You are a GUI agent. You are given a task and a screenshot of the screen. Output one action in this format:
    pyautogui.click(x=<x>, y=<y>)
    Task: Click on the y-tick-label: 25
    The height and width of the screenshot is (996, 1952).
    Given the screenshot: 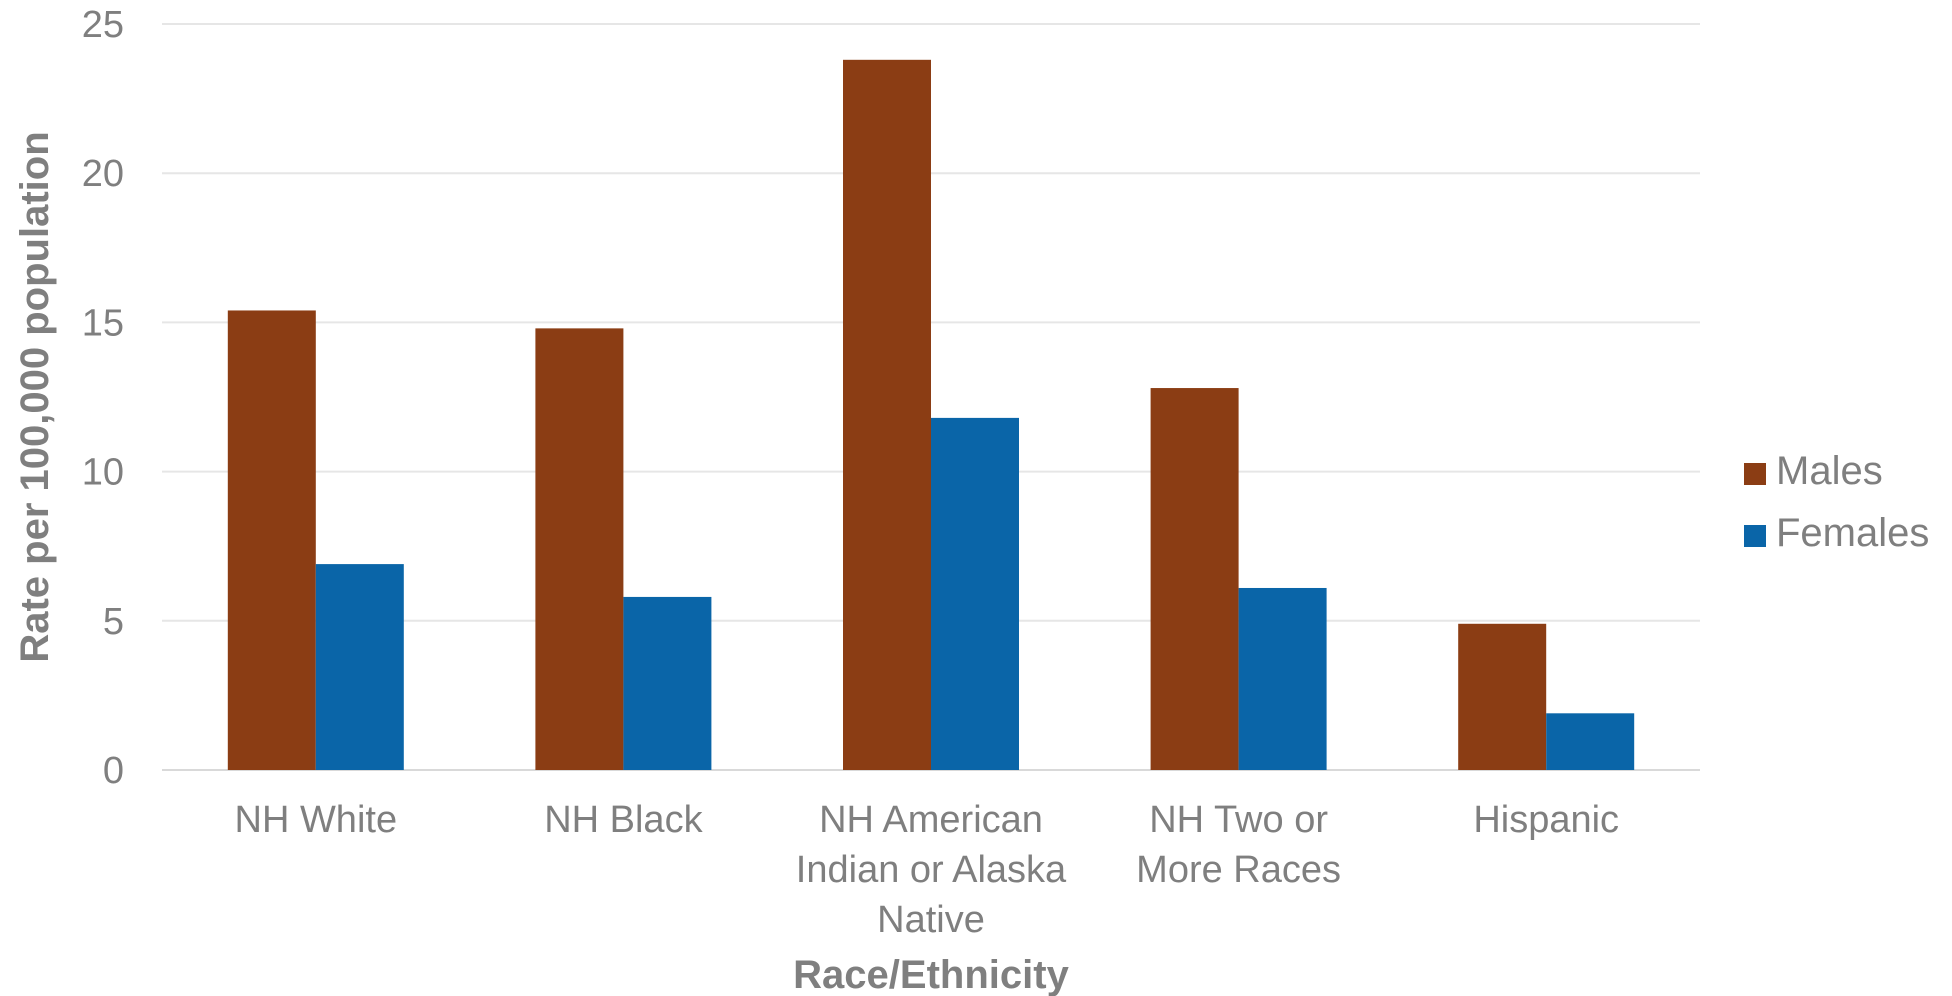 What is the action you would take?
    pyautogui.click(x=103, y=25)
    